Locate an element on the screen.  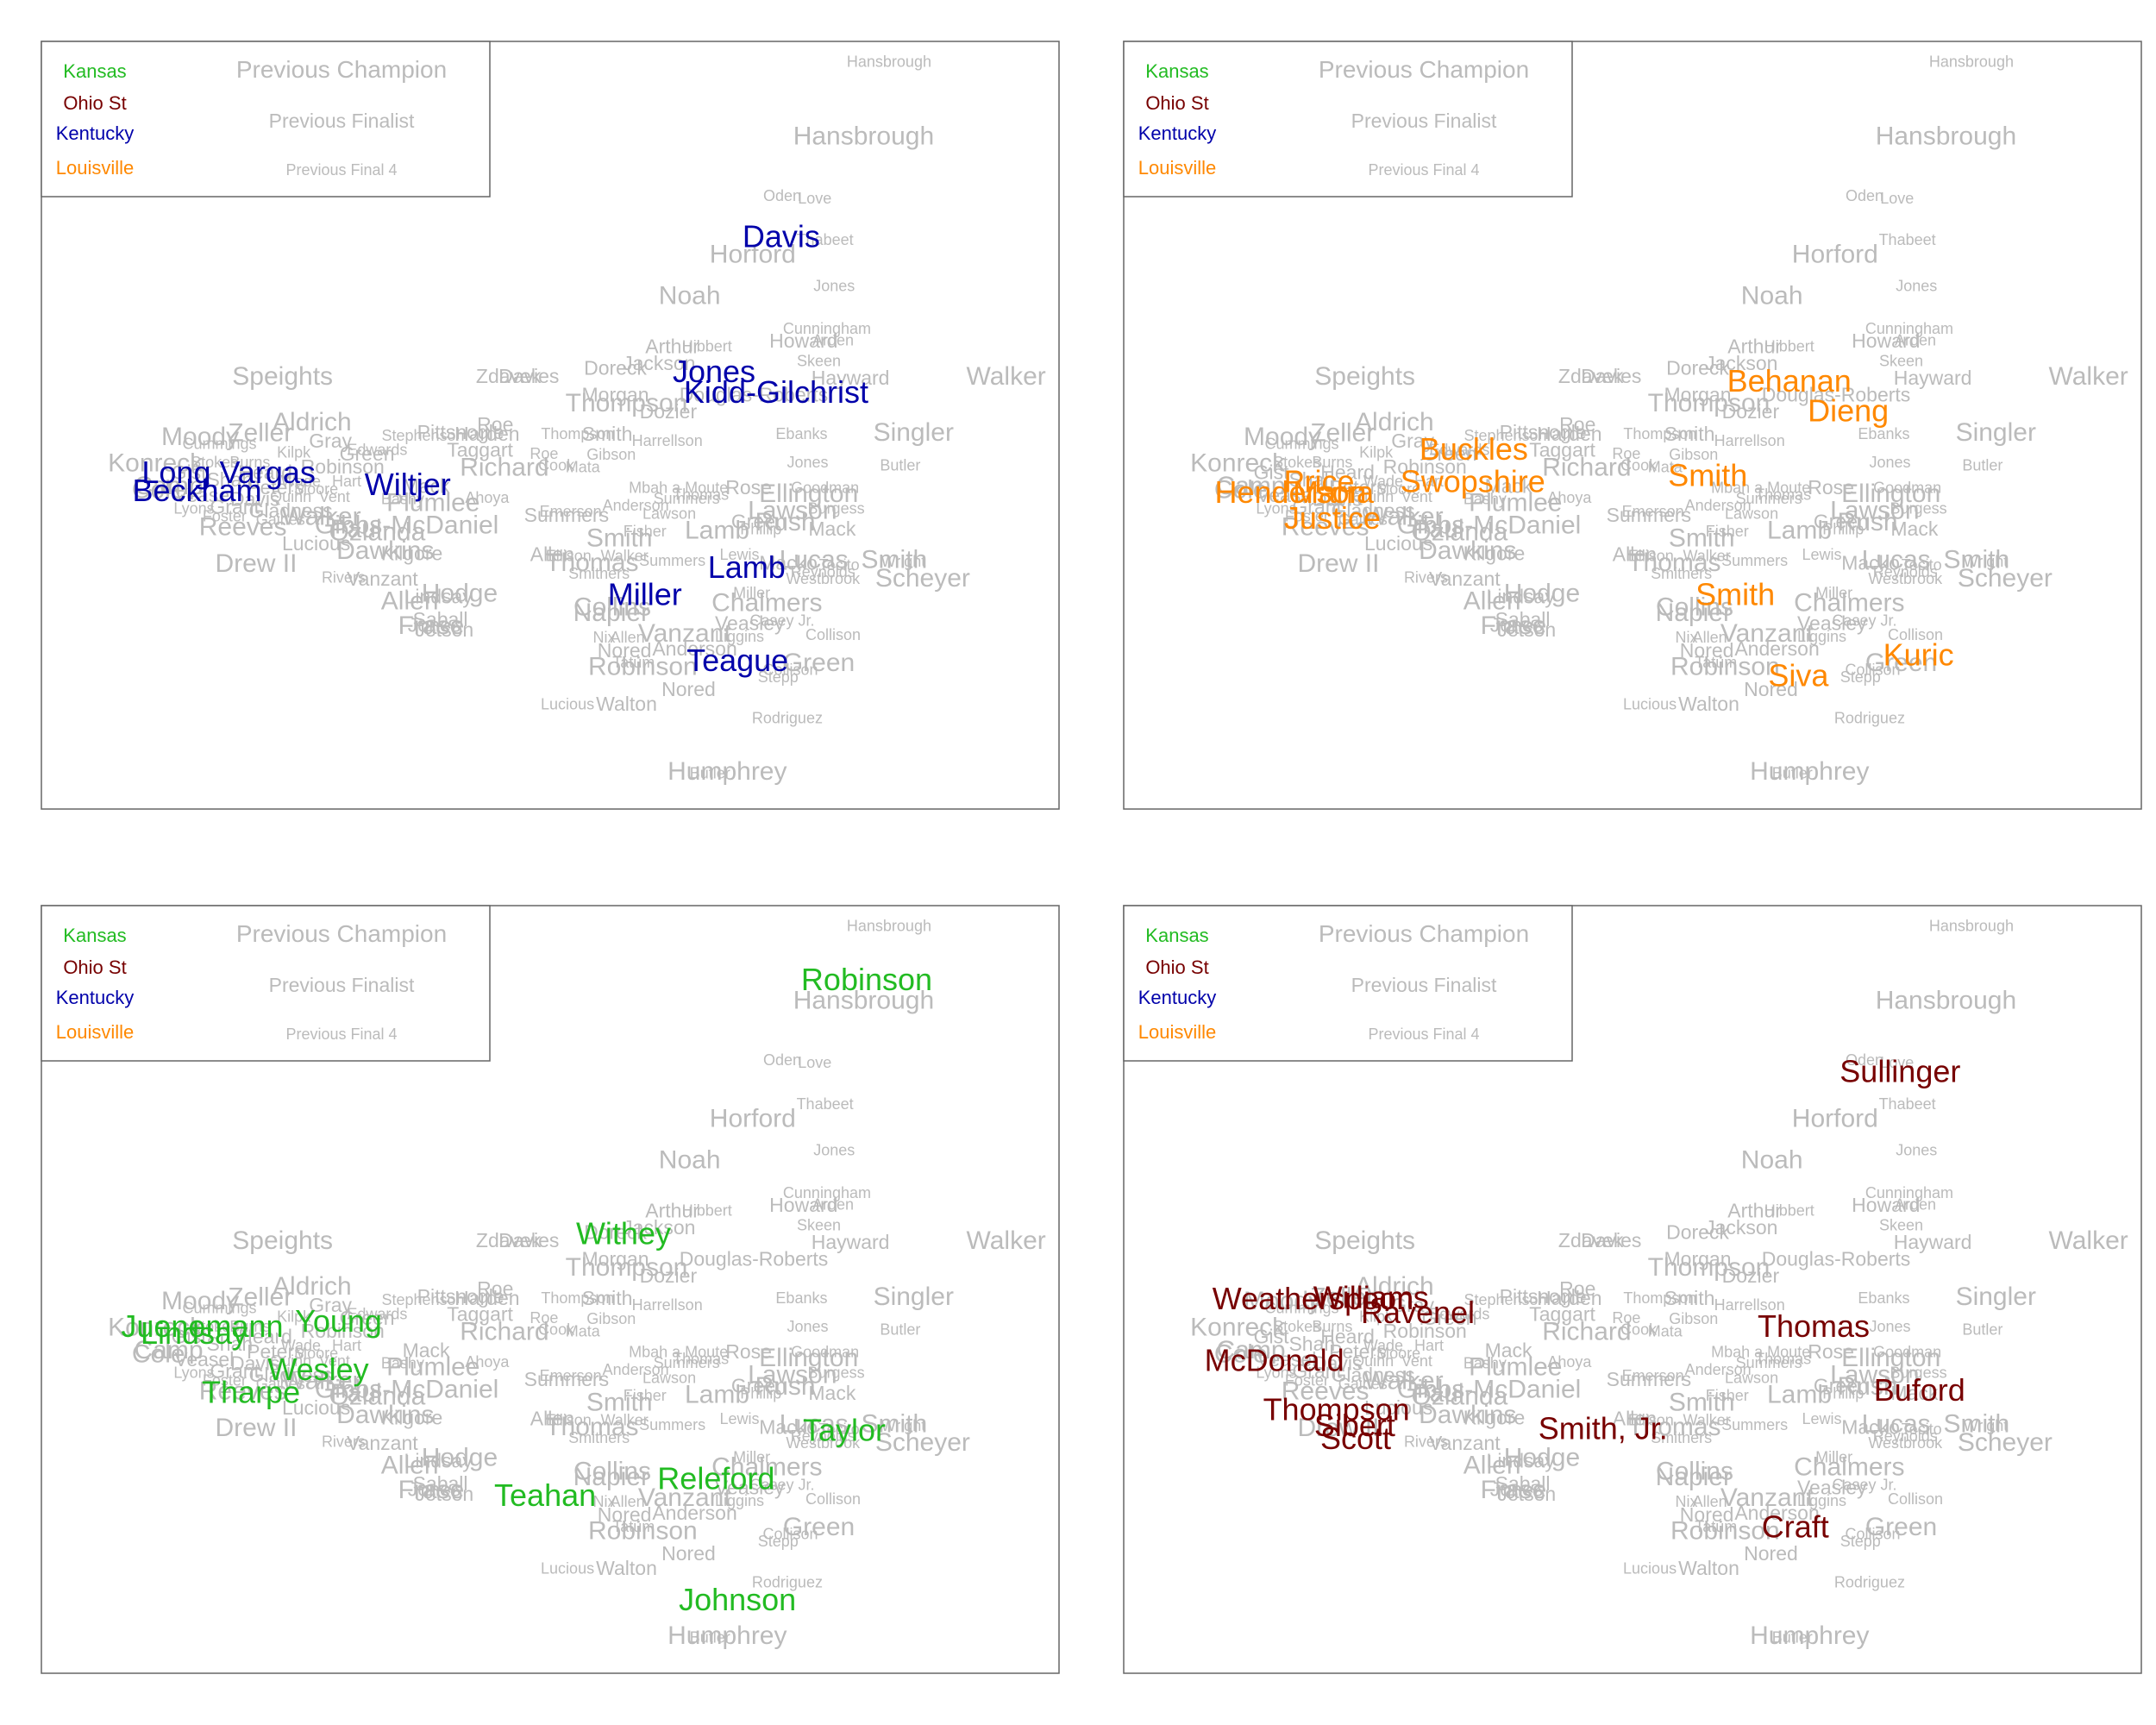
background-player-label: Phillip is located at coordinates (1843, 529).